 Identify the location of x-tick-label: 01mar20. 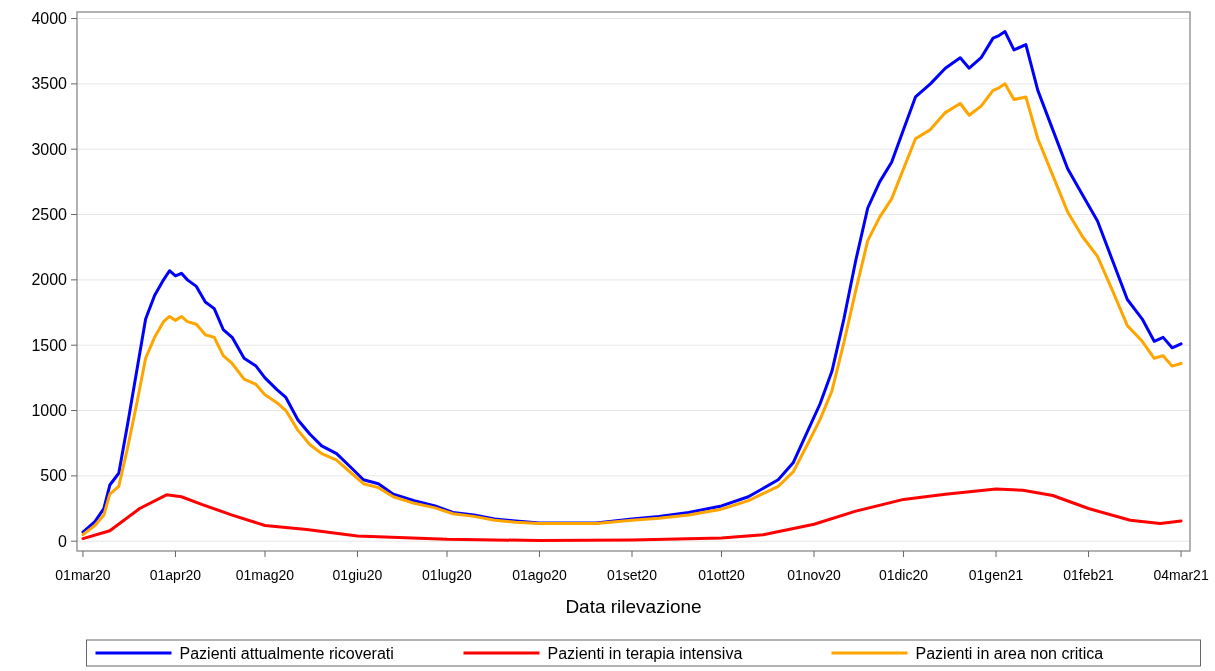
(83, 575).